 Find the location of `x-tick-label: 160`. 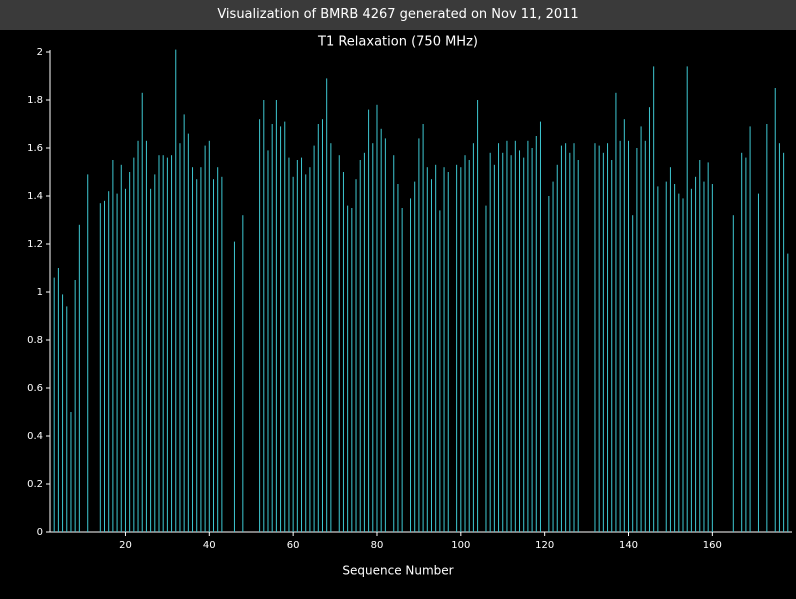

x-tick-label: 160 is located at coordinates (712, 545).